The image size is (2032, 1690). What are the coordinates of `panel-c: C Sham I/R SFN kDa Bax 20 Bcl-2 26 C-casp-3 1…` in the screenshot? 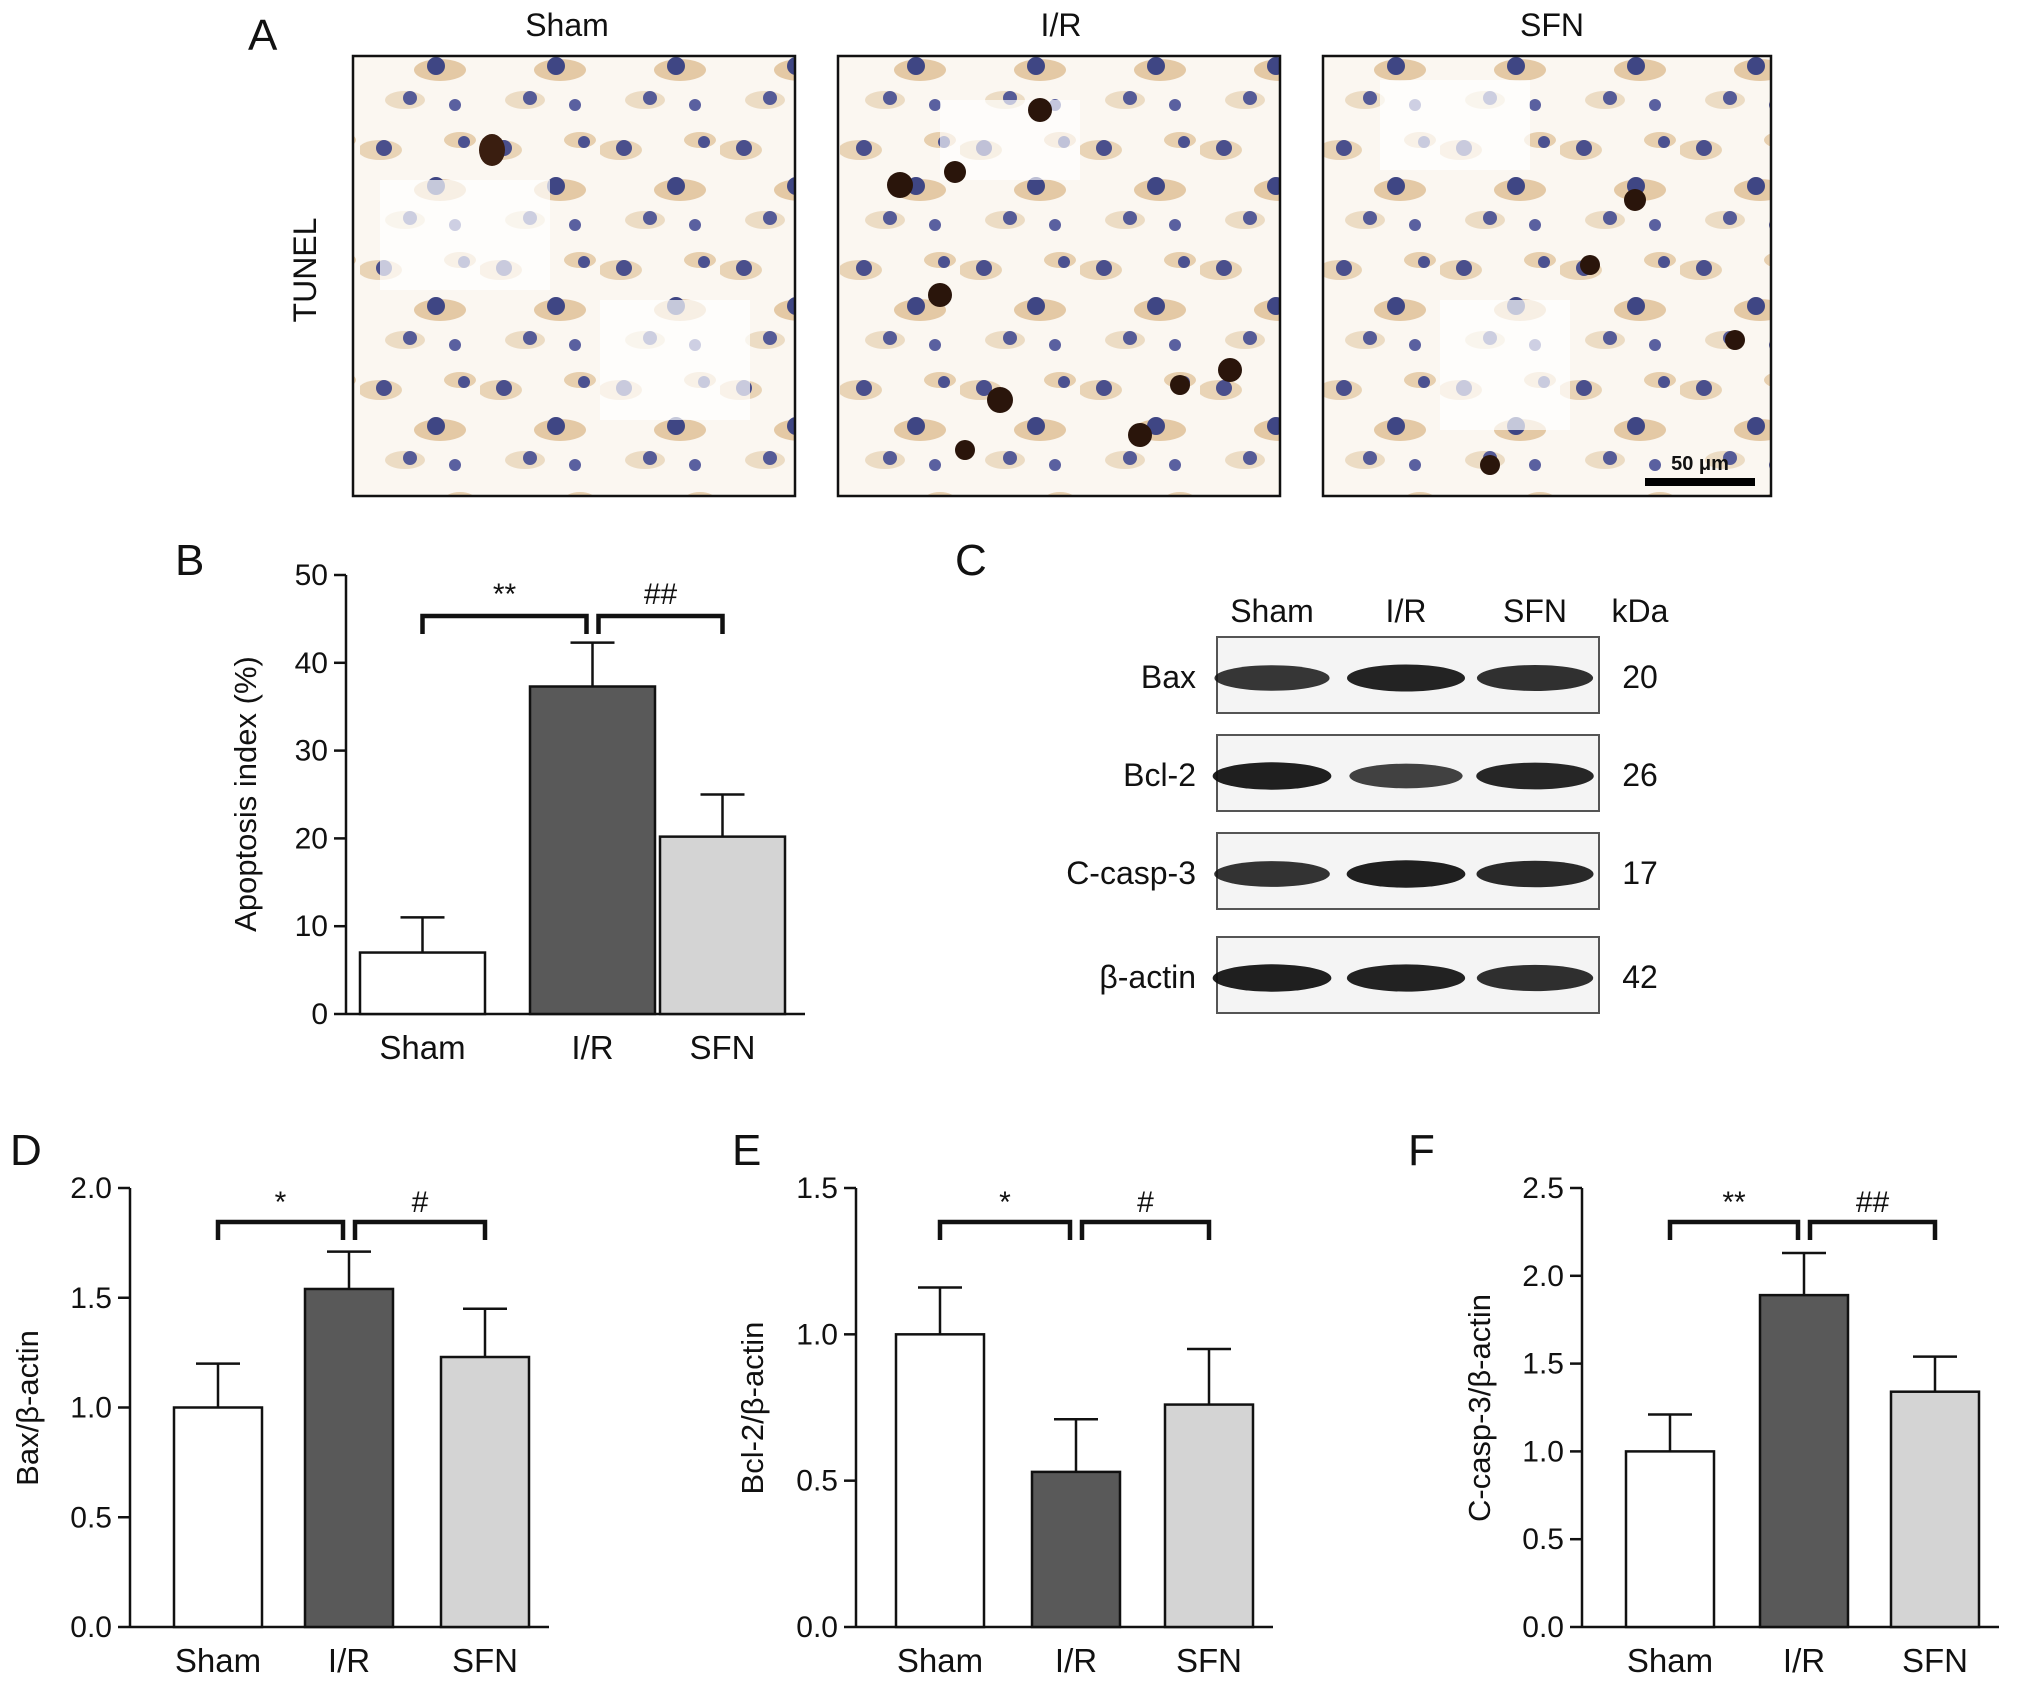 It's located at (1312, 775).